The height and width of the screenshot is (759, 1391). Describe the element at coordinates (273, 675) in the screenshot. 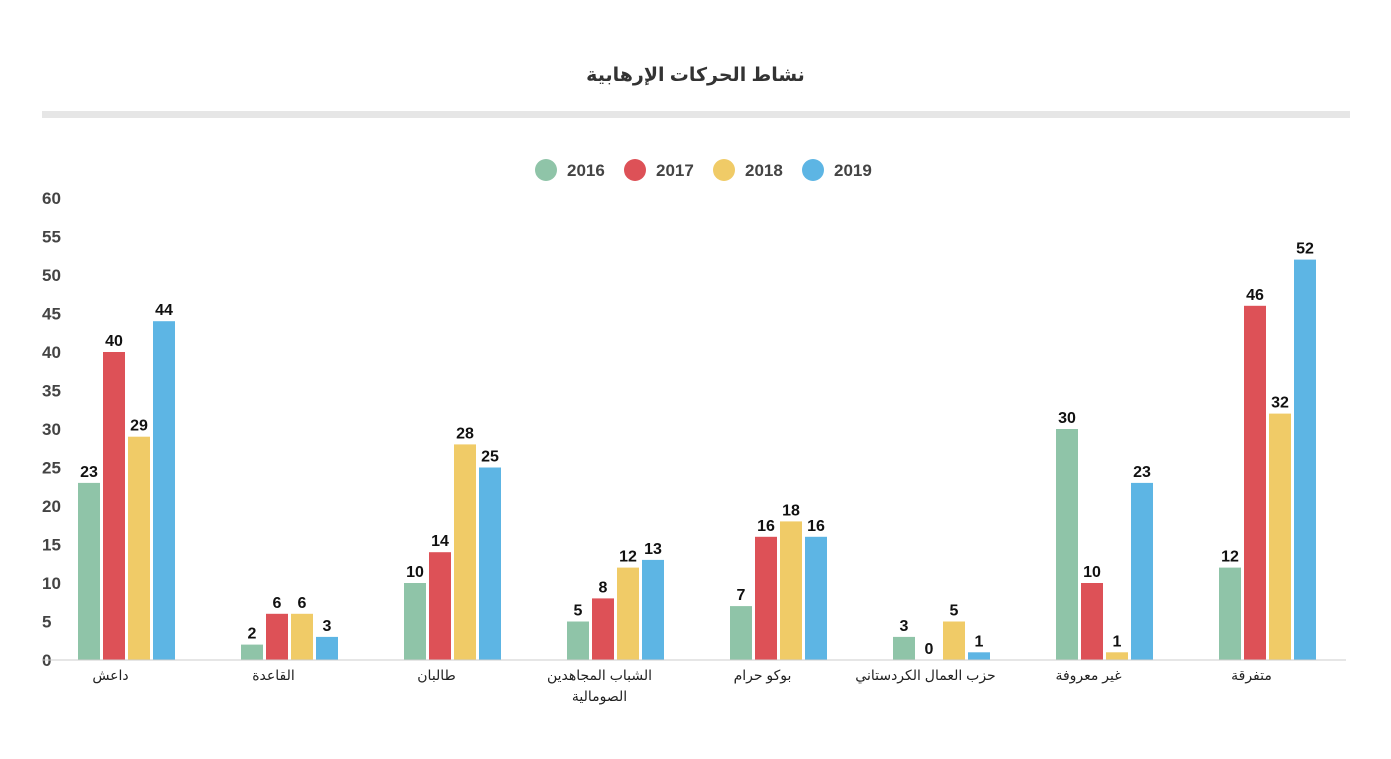

I see `x-tick-label: القاعدة` at that location.